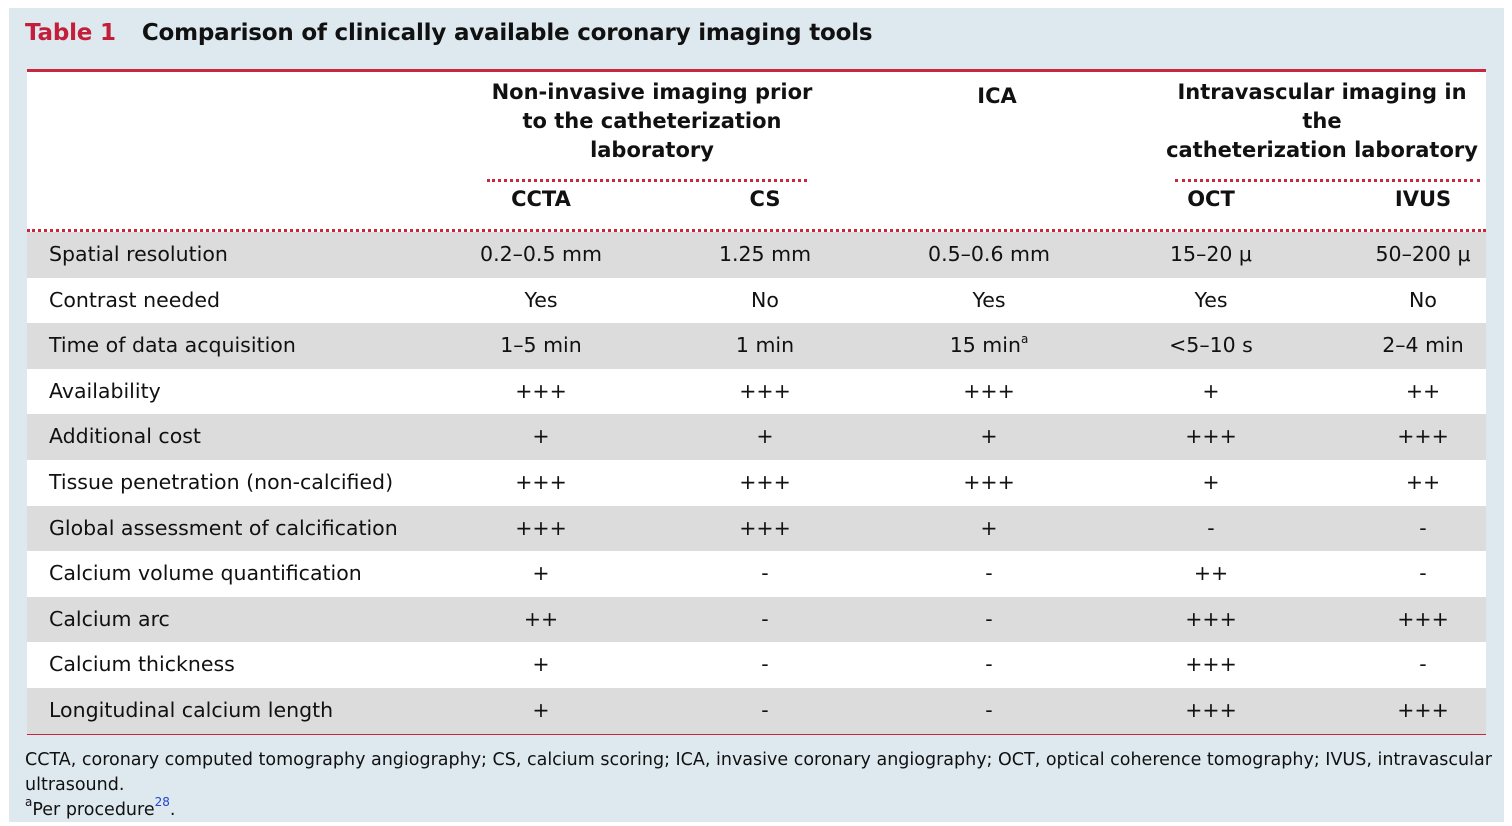  Describe the element at coordinates (105, 390) in the screenshot. I see `row-label: Availability` at that location.